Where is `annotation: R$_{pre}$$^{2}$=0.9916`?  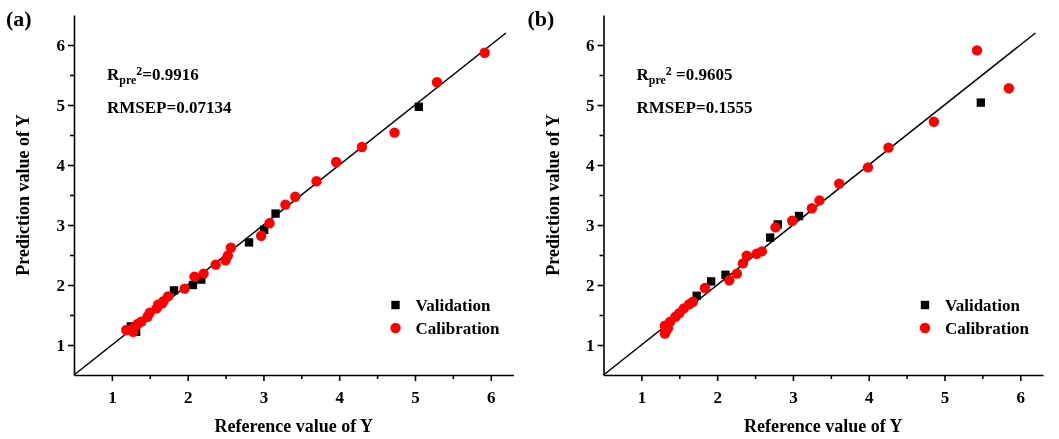 annotation: R$_{pre}$$^{2}$=0.9916 is located at coordinates (153, 75).